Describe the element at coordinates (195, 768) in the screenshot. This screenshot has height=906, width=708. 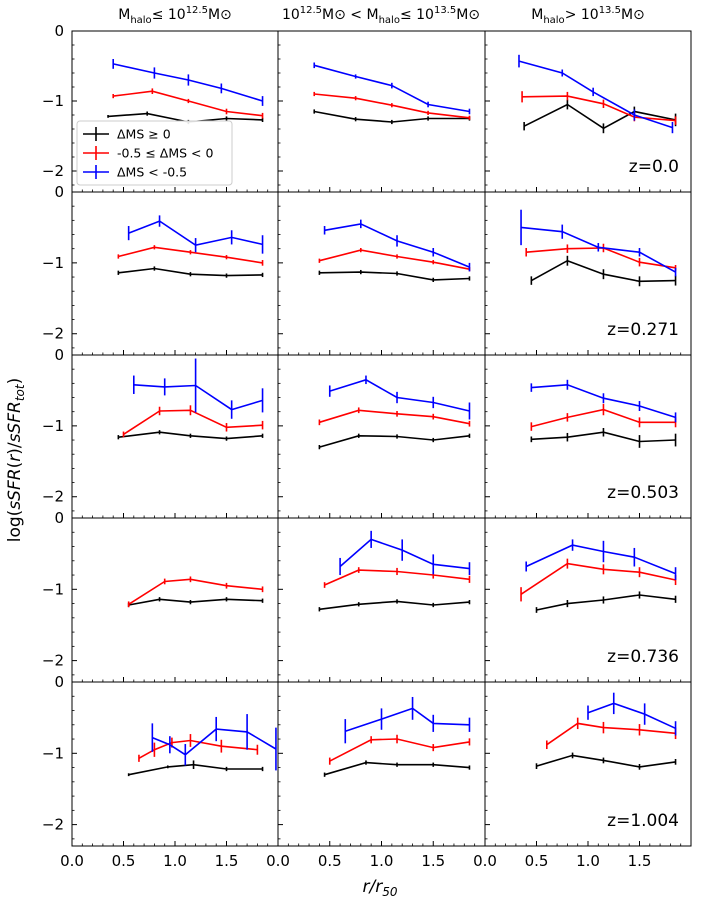
I see `series-0-r4-c0` at that location.